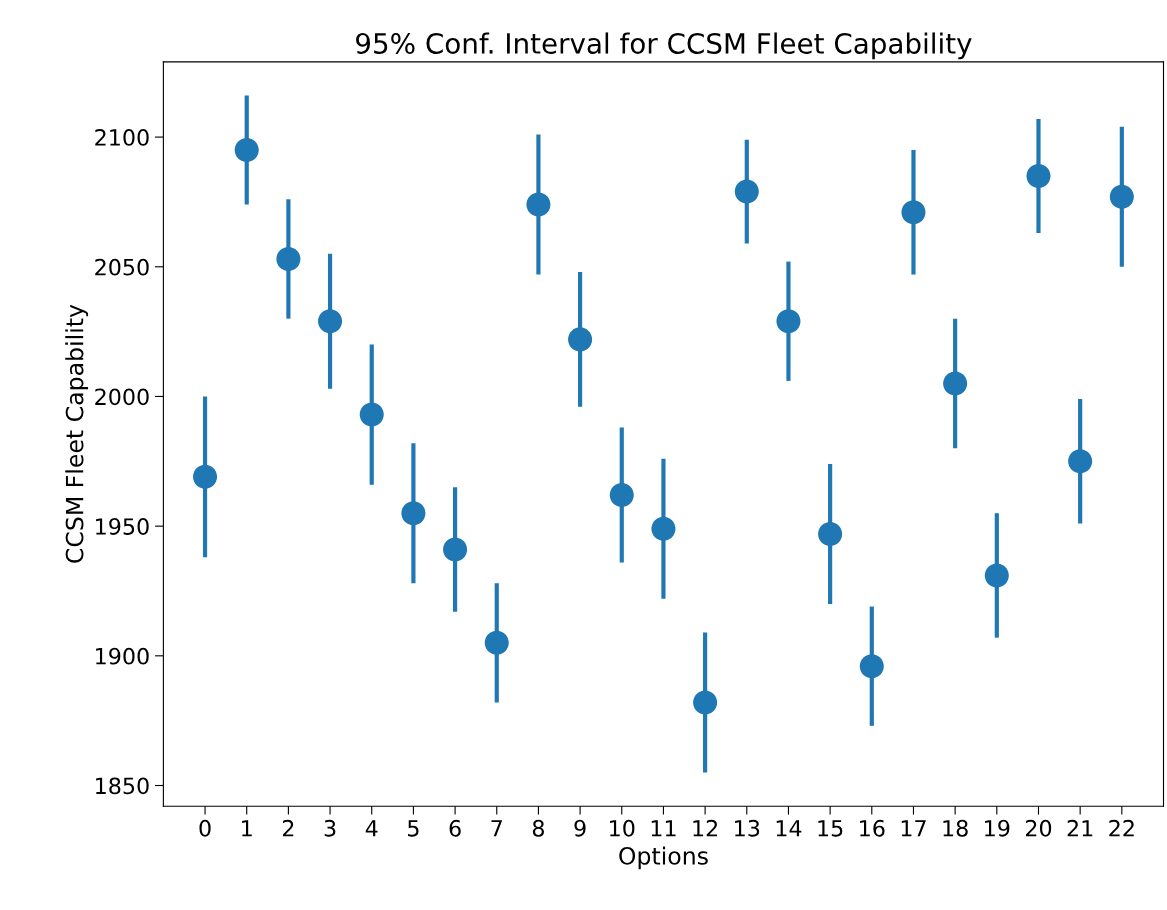 The image size is (1167, 910). Describe the element at coordinates (913, 828) in the screenshot. I see `x-tick-label: 17` at that location.